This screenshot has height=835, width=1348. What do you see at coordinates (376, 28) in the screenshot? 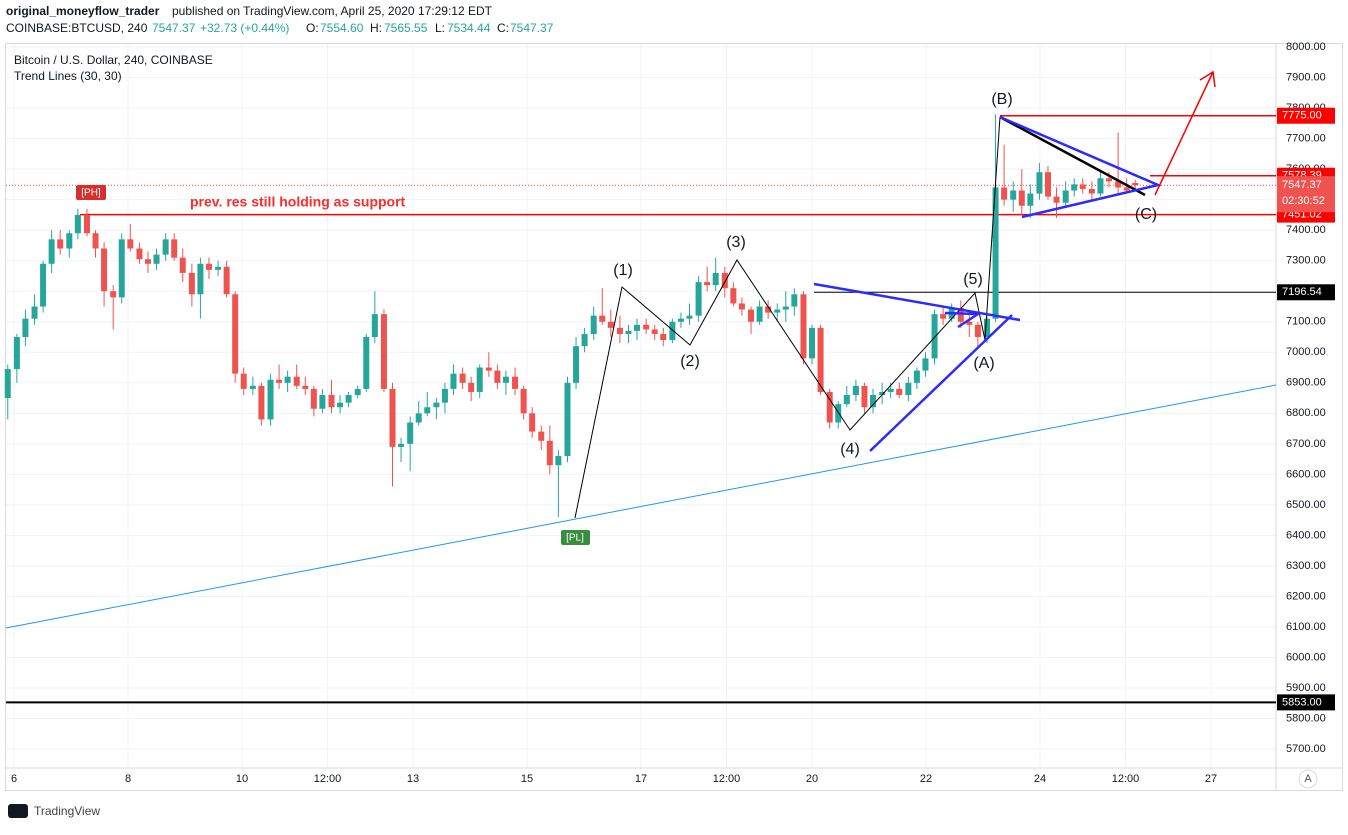
I see `h-label: H:` at bounding box center [376, 28].